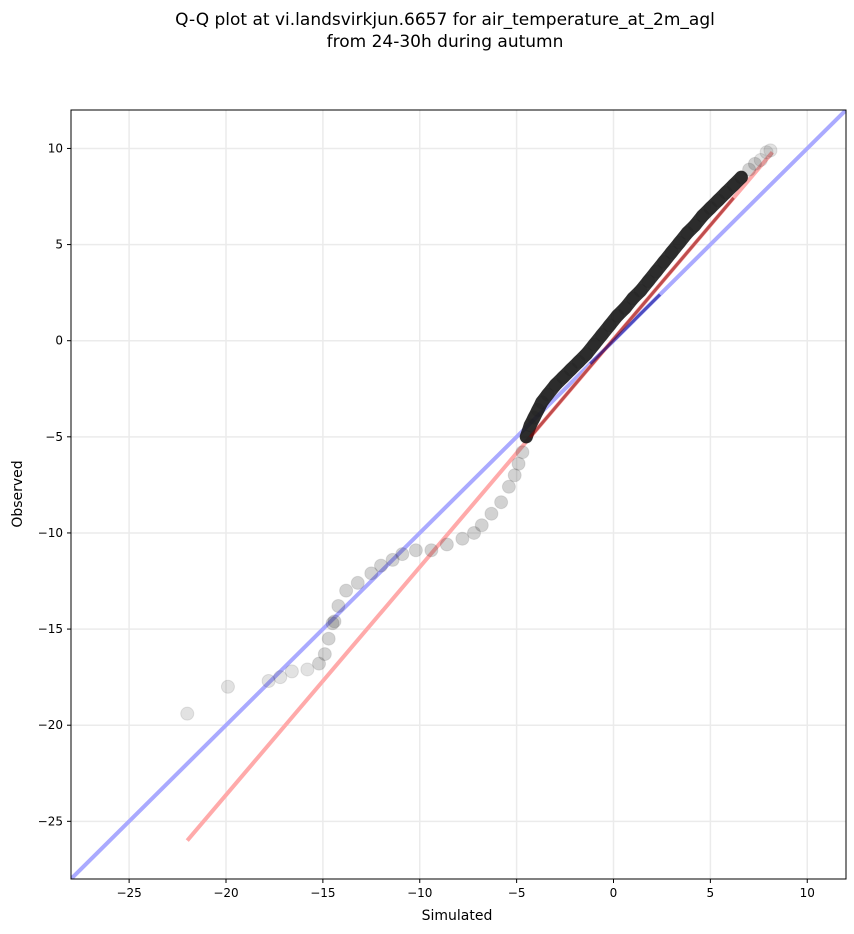 The image size is (854, 934). I want to click on x-tick-label: −10, so click(419, 893).